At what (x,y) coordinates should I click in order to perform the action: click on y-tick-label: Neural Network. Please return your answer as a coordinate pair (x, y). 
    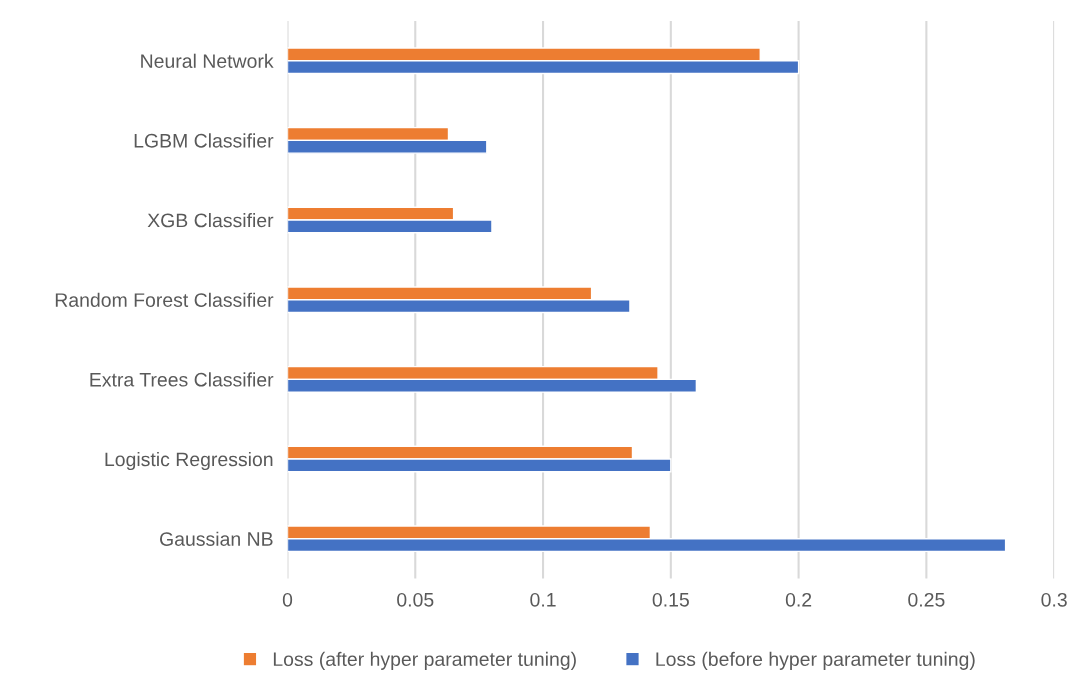
    Looking at the image, I should click on (207, 60).